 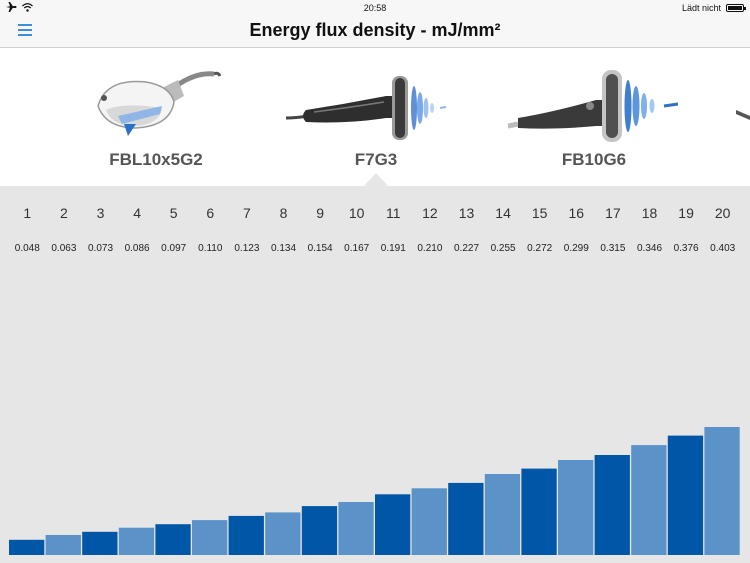 What do you see at coordinates (466, 248) in the screenshot?
I see `level-value: 0.227` at bounding box center [466, 248].